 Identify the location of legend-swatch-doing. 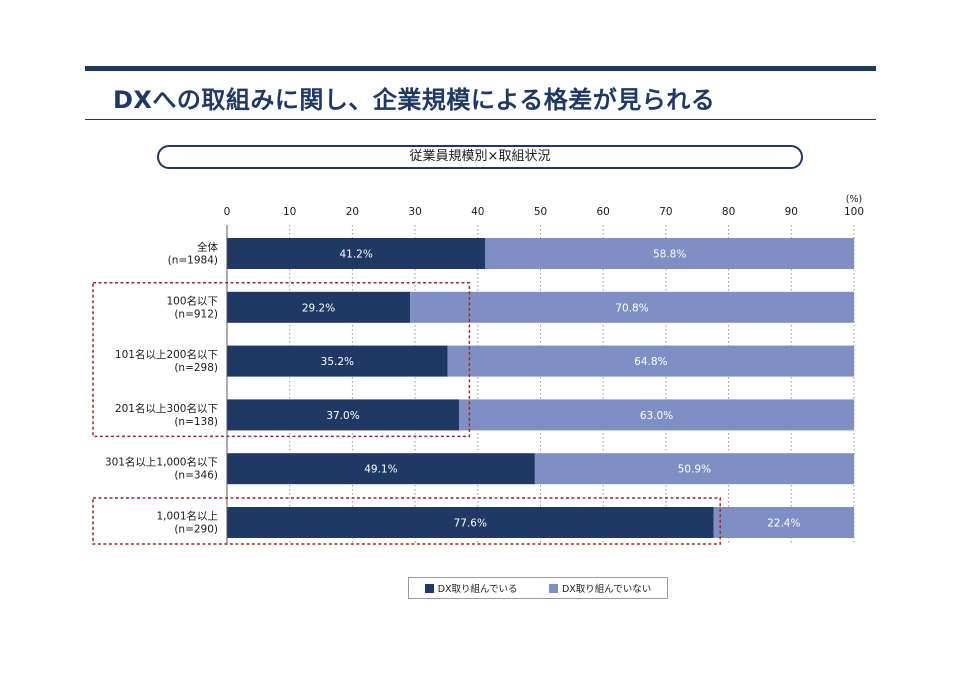
(429, 588).